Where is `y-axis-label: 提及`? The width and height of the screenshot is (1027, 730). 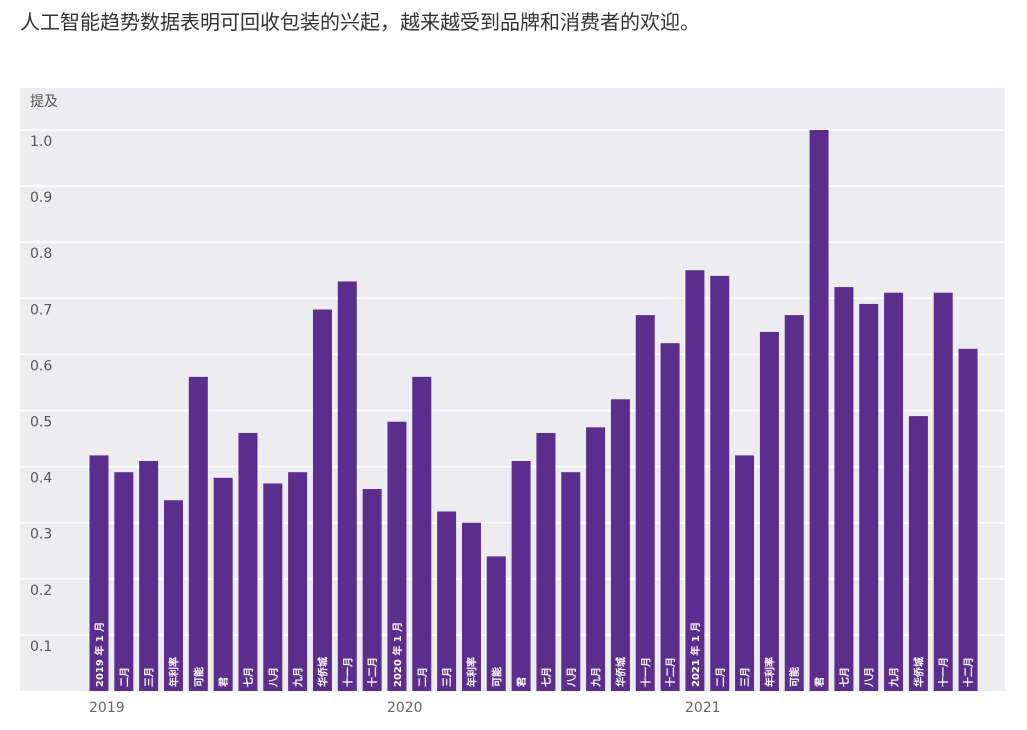
y-axis-label: 提及 is located at coordinates (44, 102).